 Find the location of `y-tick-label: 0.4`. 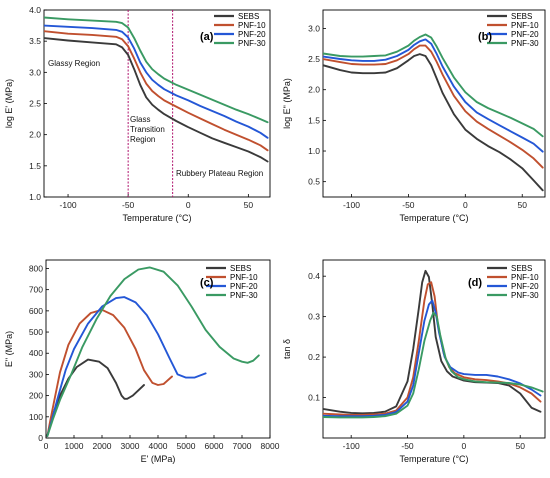

y-tick-label: 0.4 is located at coordinates (314, 276).